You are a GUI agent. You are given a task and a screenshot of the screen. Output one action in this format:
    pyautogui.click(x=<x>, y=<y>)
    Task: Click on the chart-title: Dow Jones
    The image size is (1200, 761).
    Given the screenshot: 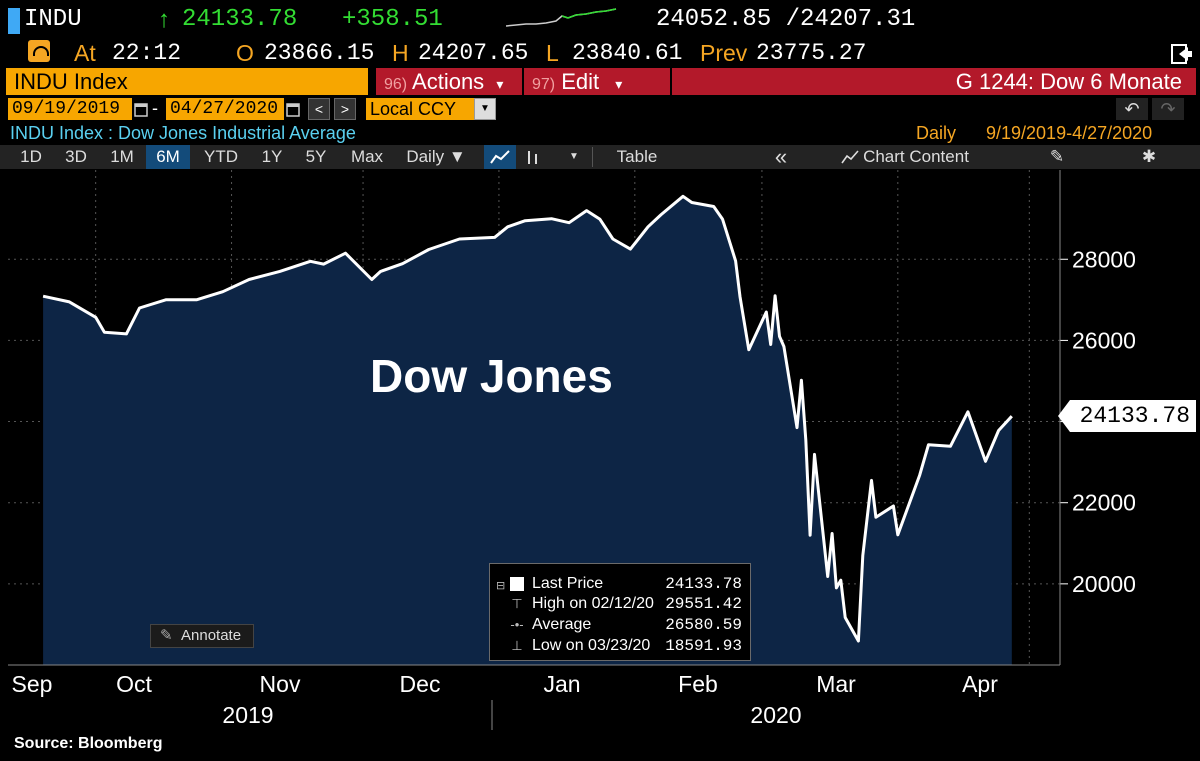 What is the action you would take?
    pyautogui.click(x=491, y=376)
    